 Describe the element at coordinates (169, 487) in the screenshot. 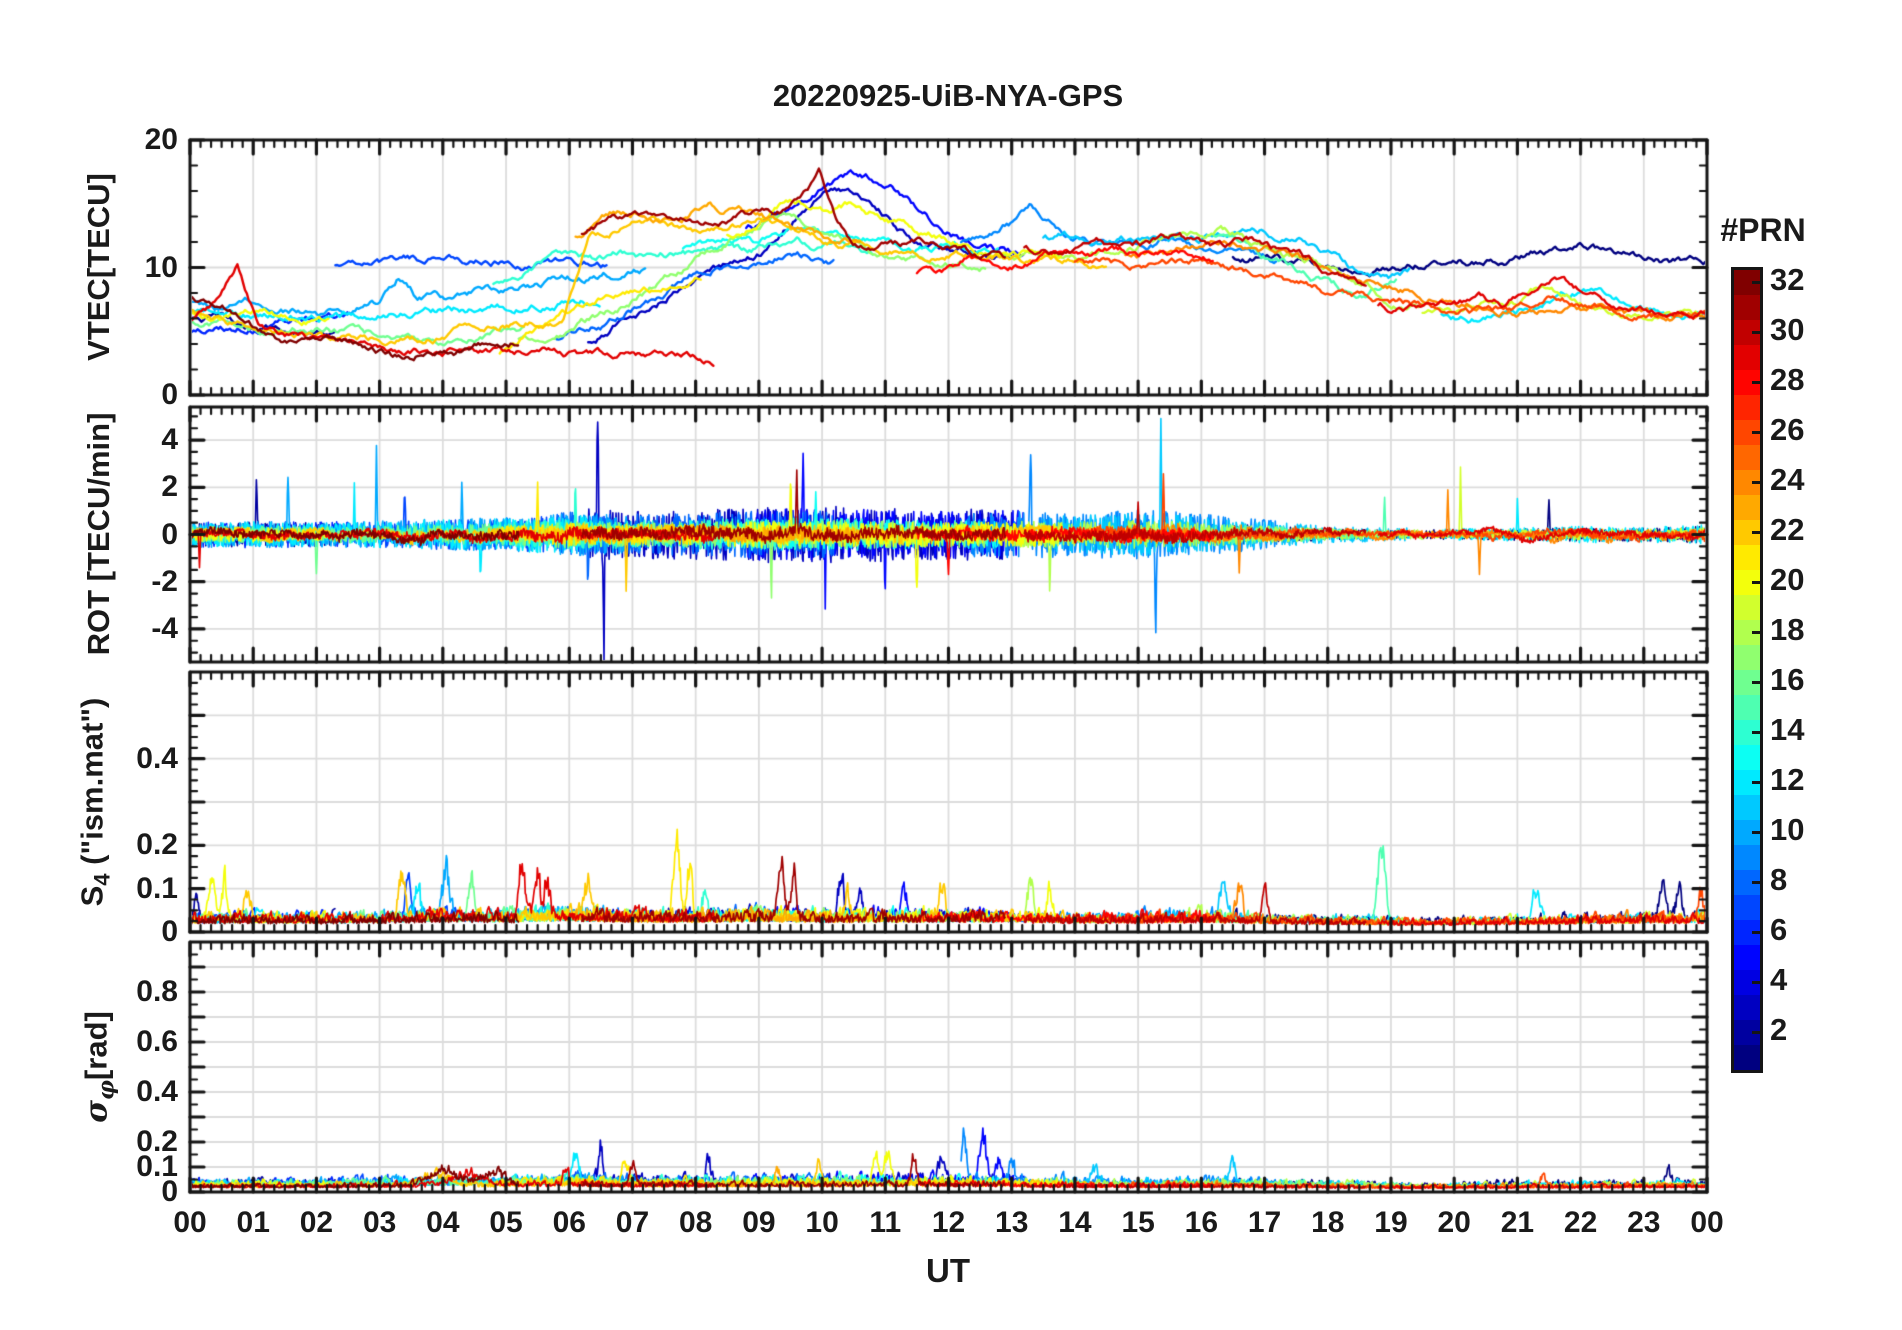

I see `y-tick-label: 2` at that location.